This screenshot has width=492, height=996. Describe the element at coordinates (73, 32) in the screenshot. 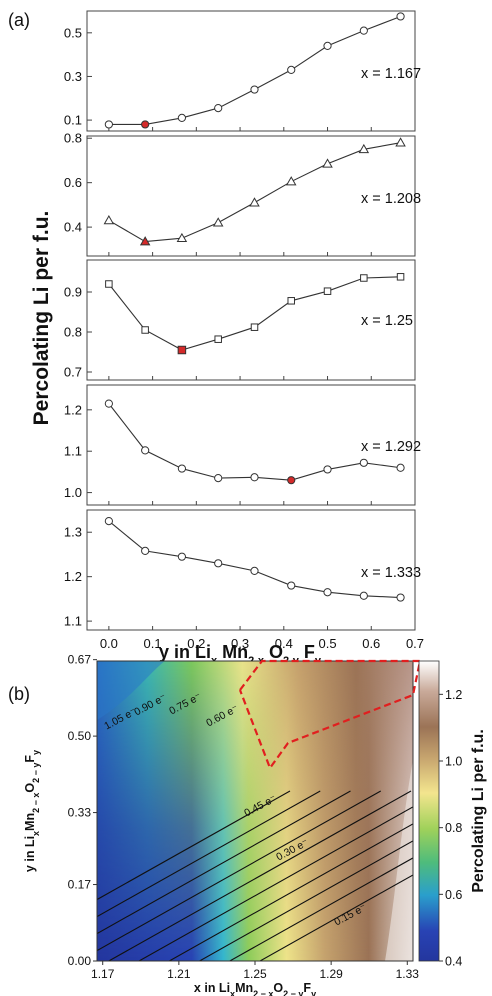

I see `y-tick-label: 0.5` at that location.